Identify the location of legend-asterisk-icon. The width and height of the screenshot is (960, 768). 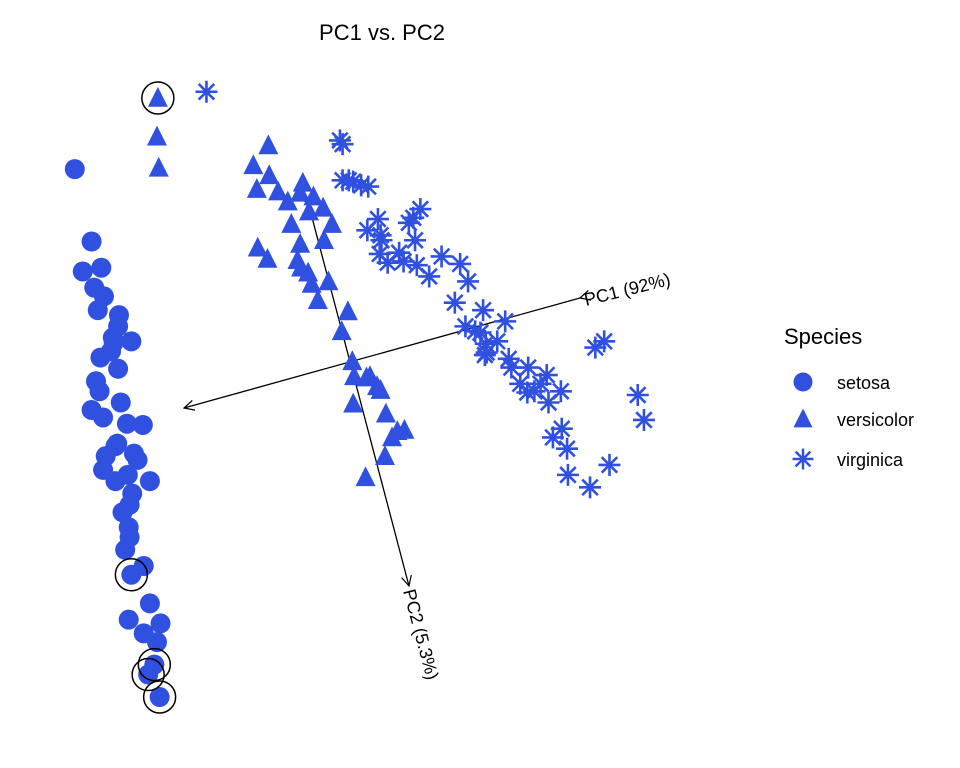
(803, 459).